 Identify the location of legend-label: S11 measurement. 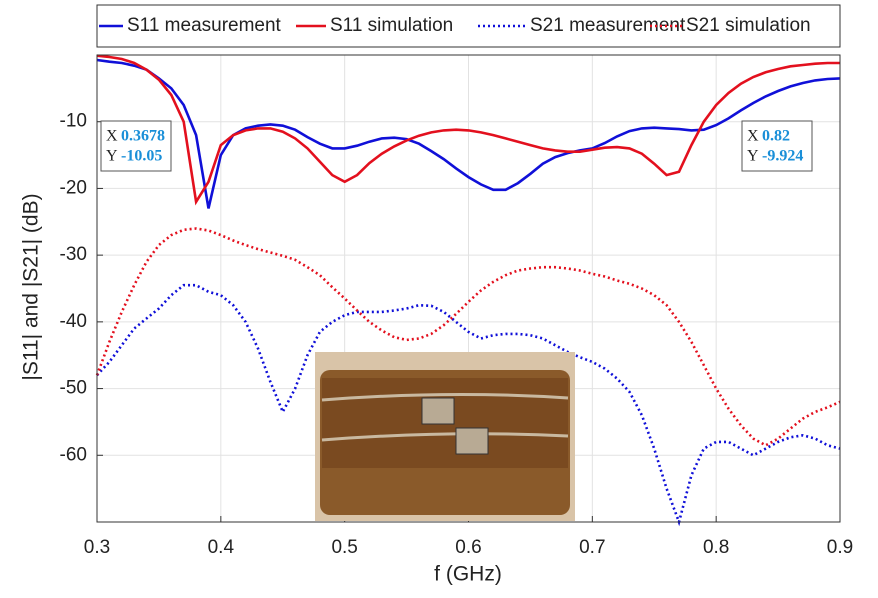
(204, 25).